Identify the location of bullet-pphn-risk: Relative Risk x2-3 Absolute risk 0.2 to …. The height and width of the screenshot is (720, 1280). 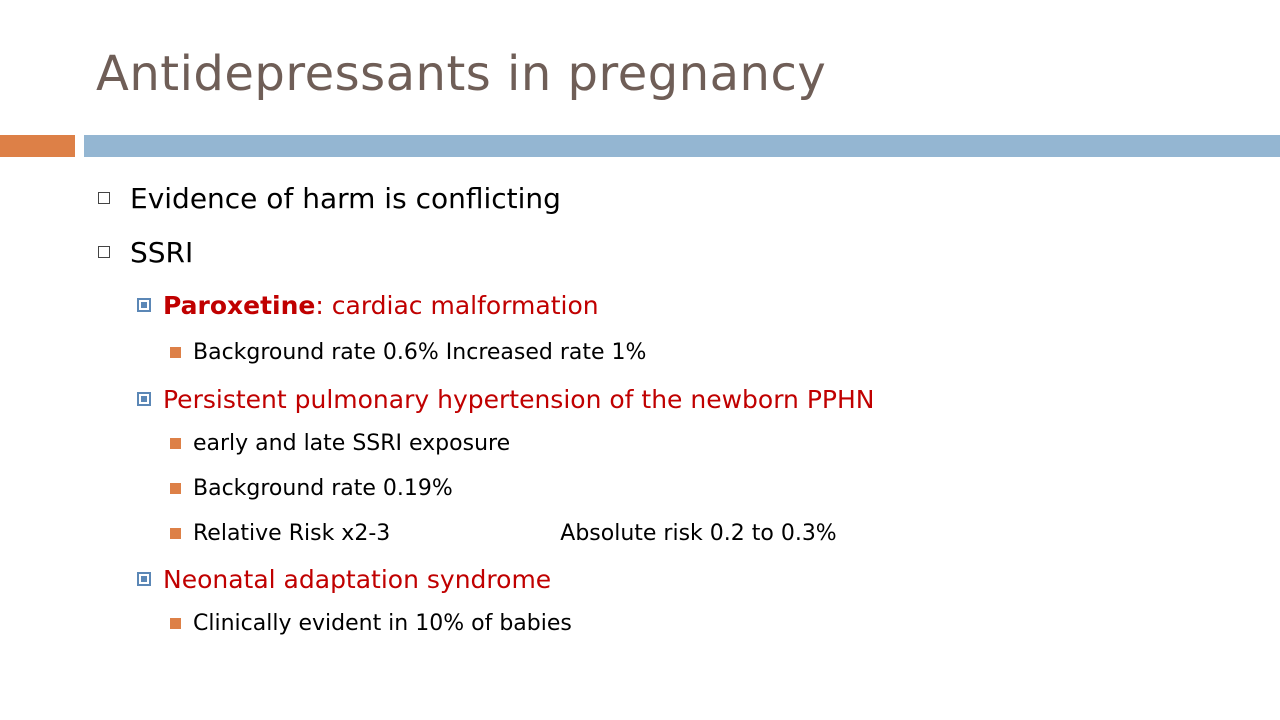
(503, 533).